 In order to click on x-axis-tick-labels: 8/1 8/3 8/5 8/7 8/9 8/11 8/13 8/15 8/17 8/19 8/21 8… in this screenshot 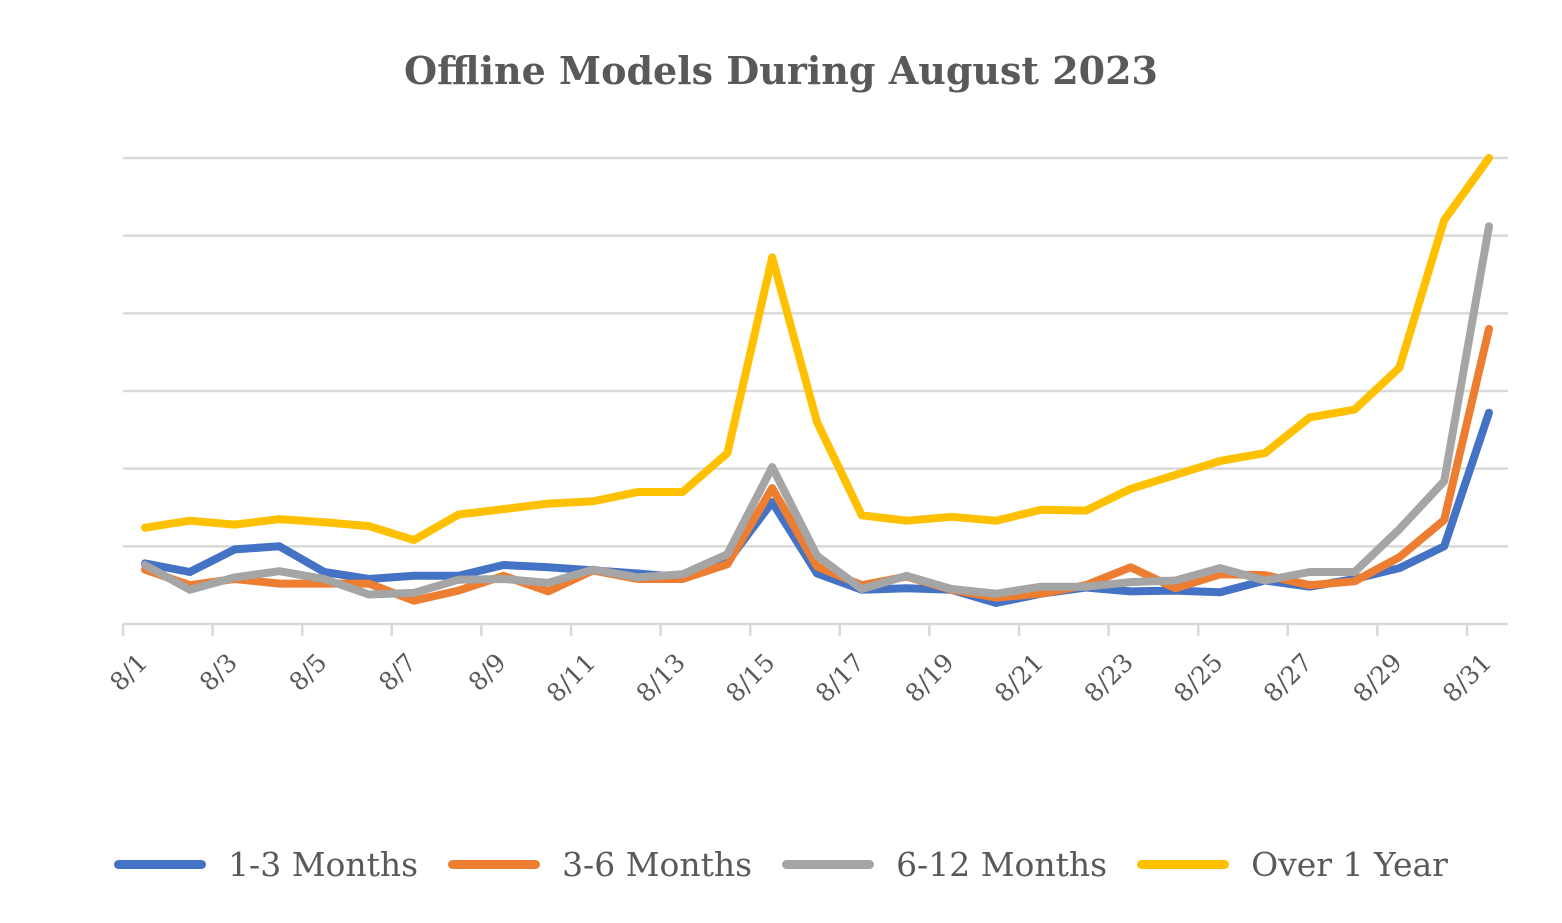, I will do `click(800, 678)`.